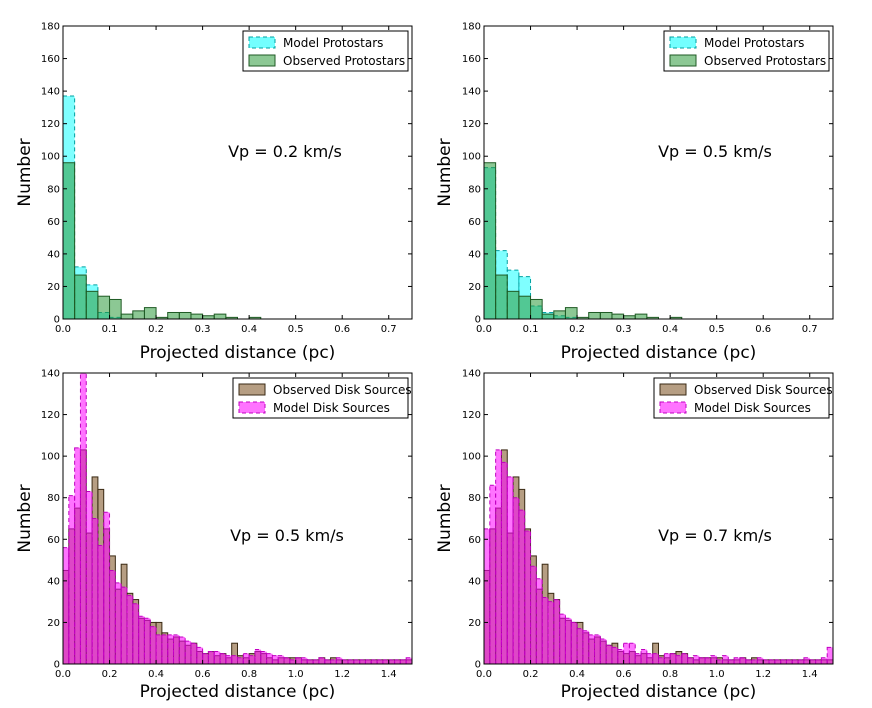 The height and width of the screenshot is (708, 872). What do you see at coordinates (810, 674) in the screenshot?
I see `x-tick-label: 1.4` at bounding box center [810, 674].